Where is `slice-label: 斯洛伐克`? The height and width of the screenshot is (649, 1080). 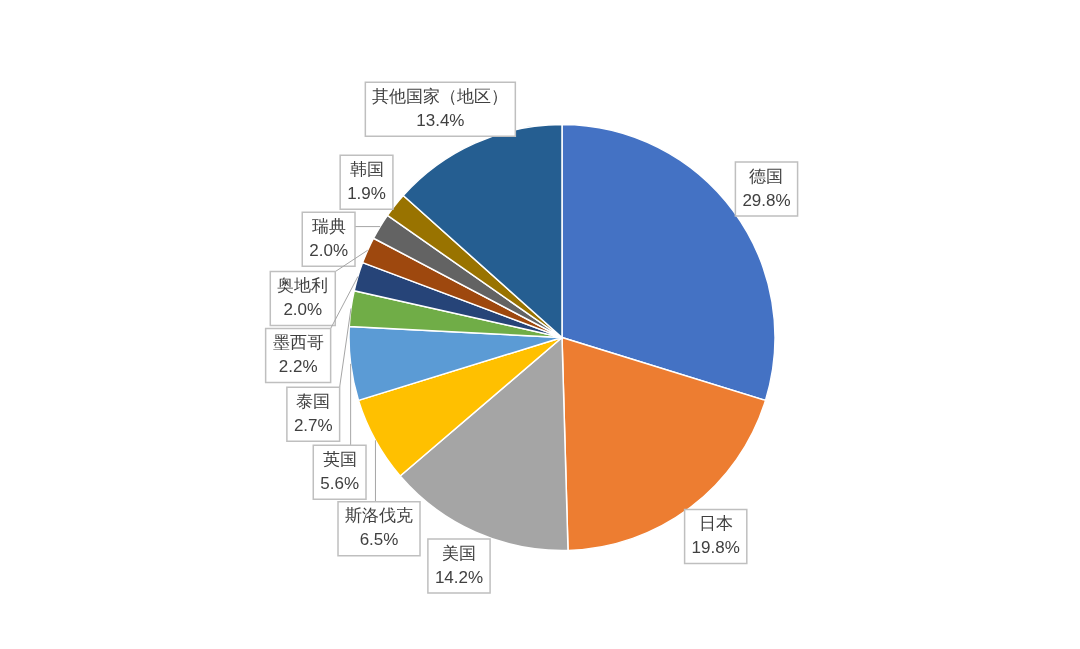
slice-label: 斯洛伐克 is located at coordinates (379, 516).